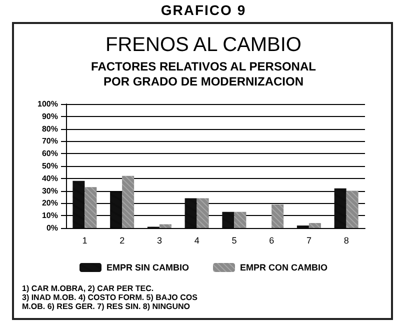  Describe the element at coordinates (122, 241) in the screenshot. I see `x-tick-label: 2` at that location.